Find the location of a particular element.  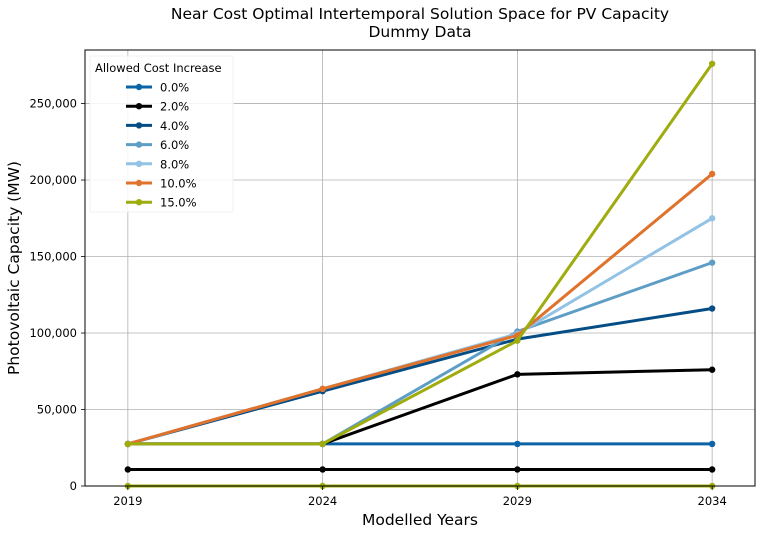

legend-frame is located at coordinates (161, 134).